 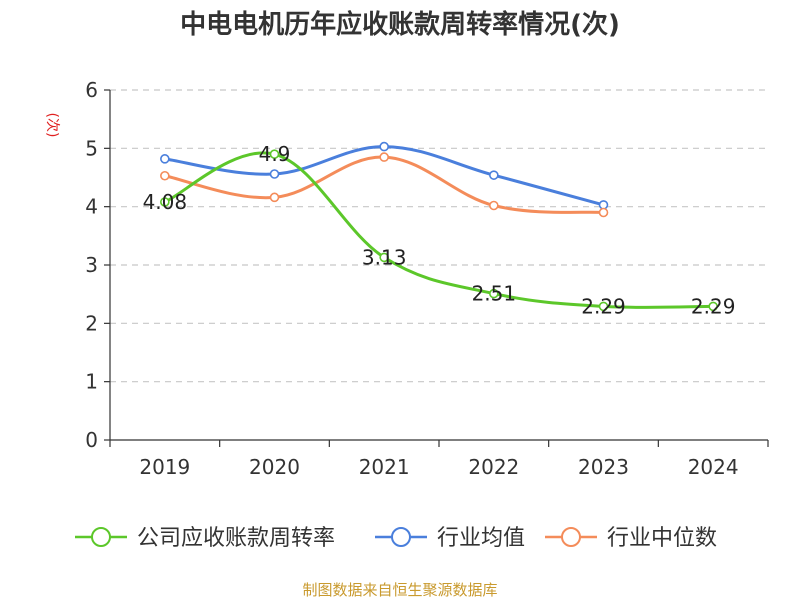 I want to click on y-tick-label: 2, so click(x=91, y=323).